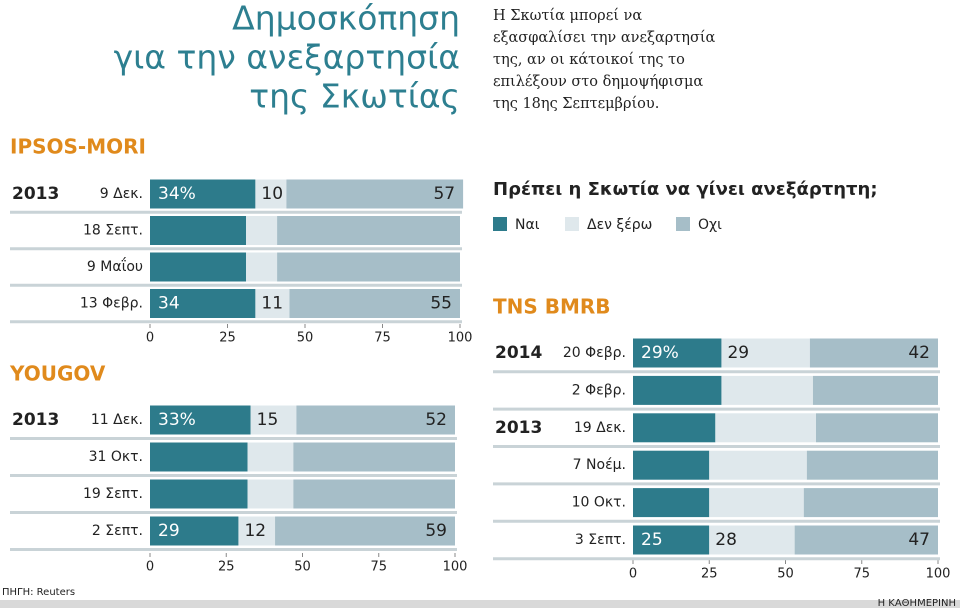  What do you see at coordinates (599, 465) in the screenshot?
I see `category-label: 7 Νοέμ.` at bounding box center [599, 465].